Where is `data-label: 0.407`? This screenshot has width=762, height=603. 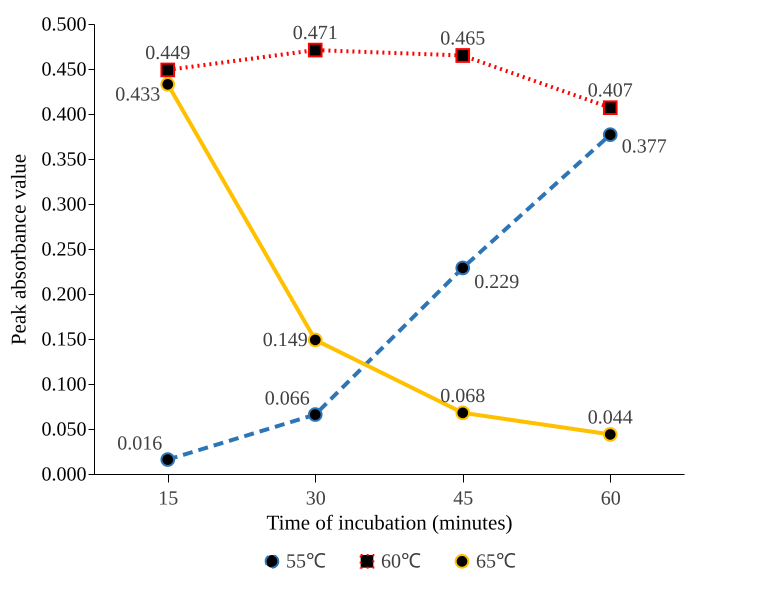 data-label: 0.407 is located at coordinates (610, 91).